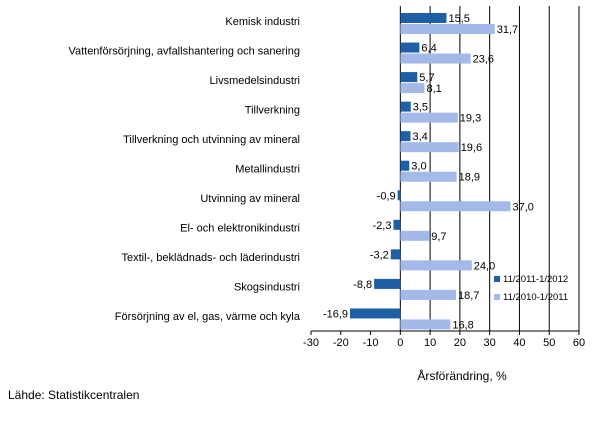 This screenshot has height=421, width=598. I want to click on category-label: Tillverkning, so click(272, 110).